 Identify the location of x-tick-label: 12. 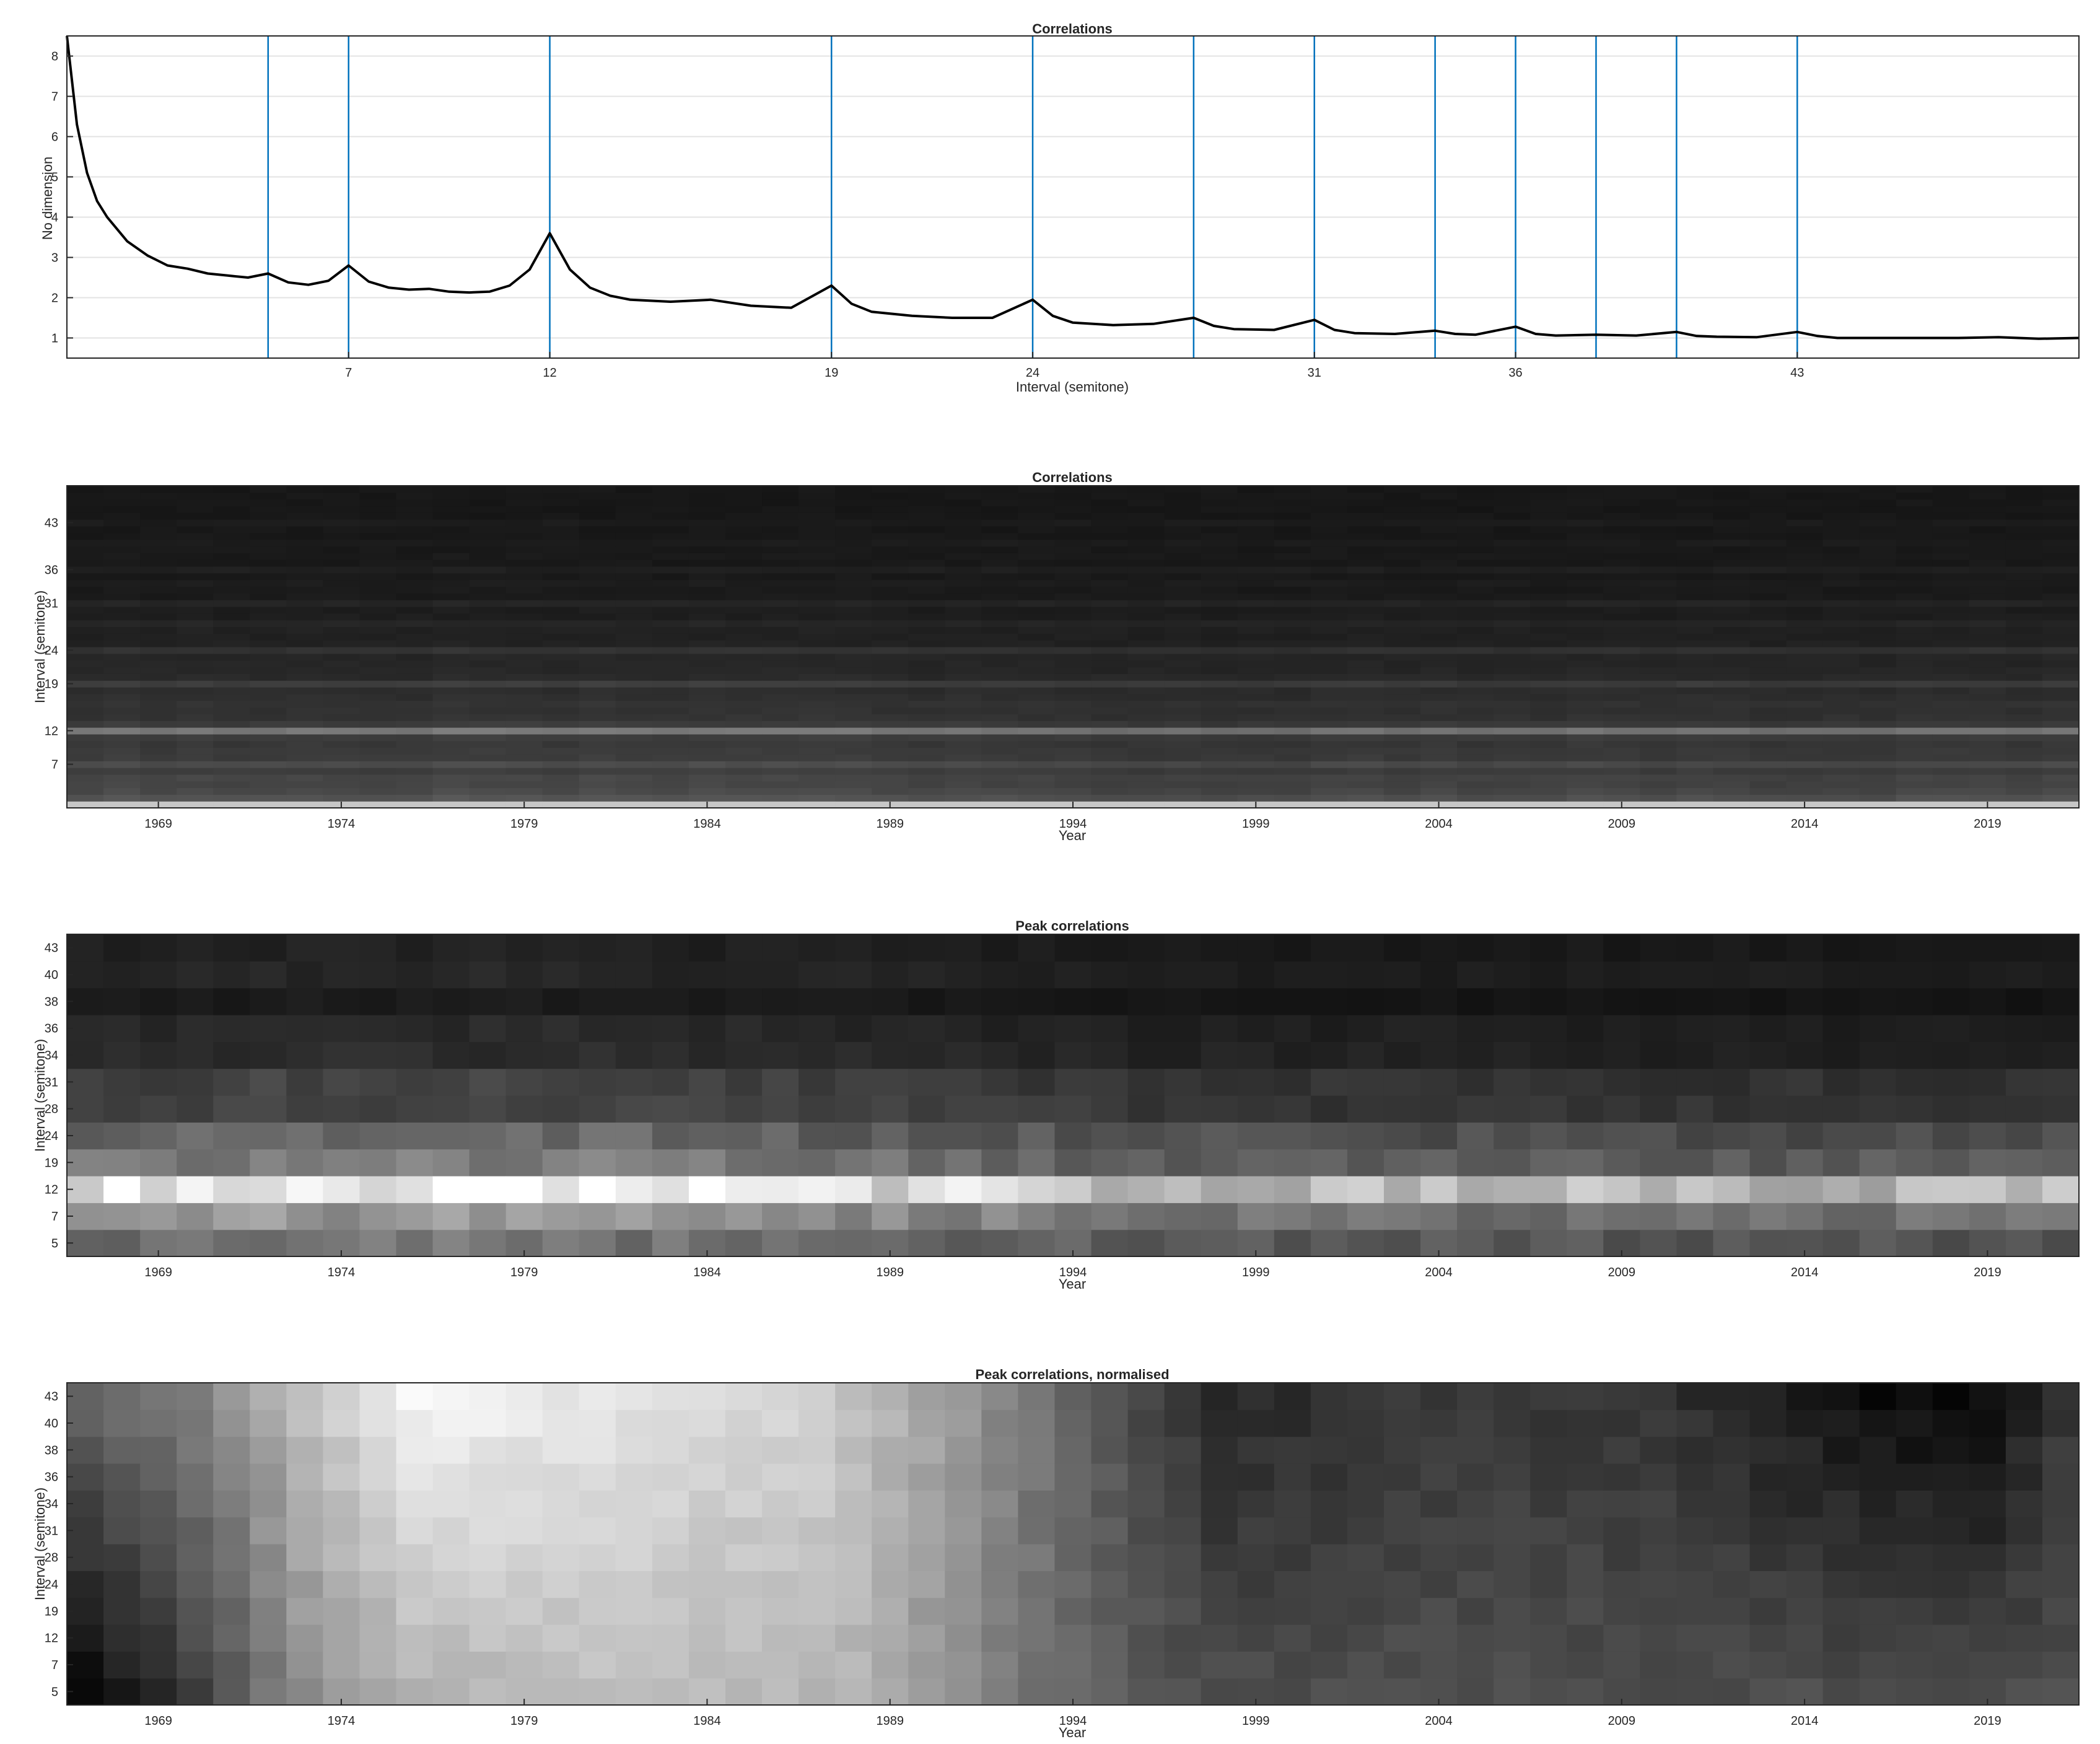
(549, 373).